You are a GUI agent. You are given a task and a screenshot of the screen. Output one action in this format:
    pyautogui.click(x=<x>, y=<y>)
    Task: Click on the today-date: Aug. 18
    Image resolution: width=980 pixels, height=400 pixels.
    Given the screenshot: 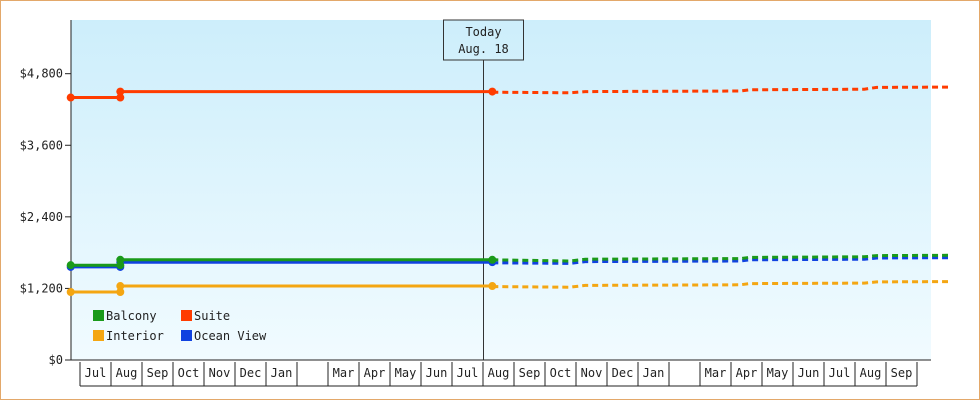 What is the action you would take?
    pyautogui.click(x=483, y=49)
    